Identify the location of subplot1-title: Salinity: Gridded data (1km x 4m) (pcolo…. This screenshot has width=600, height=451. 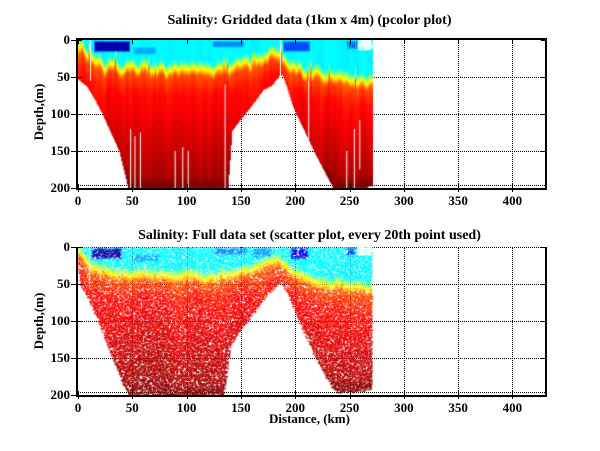
(309, 20).